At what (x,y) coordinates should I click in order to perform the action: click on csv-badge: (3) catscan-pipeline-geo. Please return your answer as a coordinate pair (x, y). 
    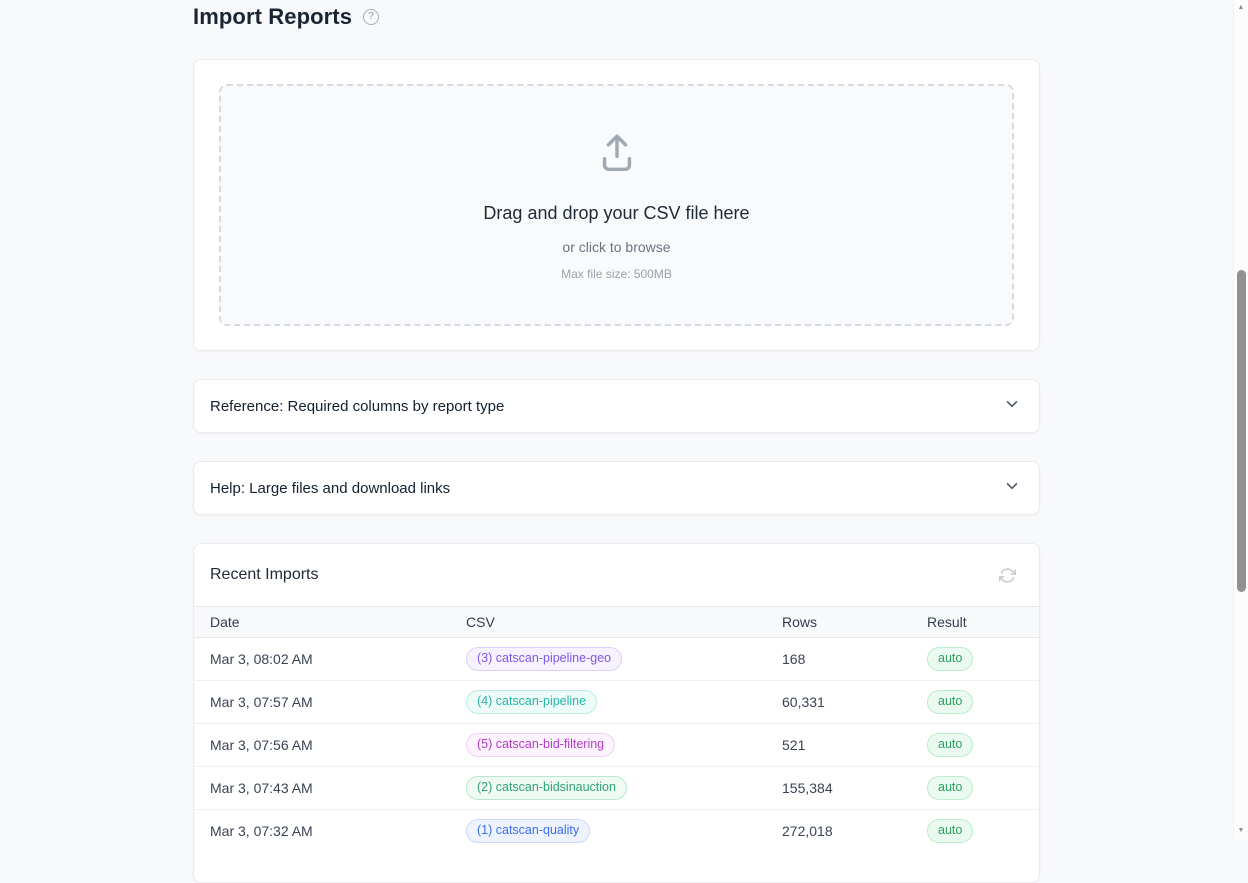
    Looking at the image, I should click on (544, 659).